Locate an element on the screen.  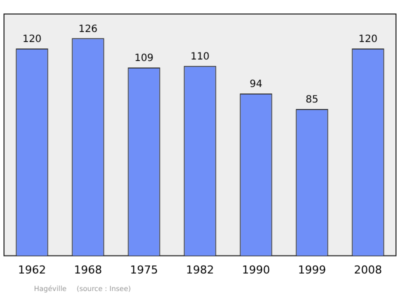
data-label: 126 is located at coordinates (88, 29).